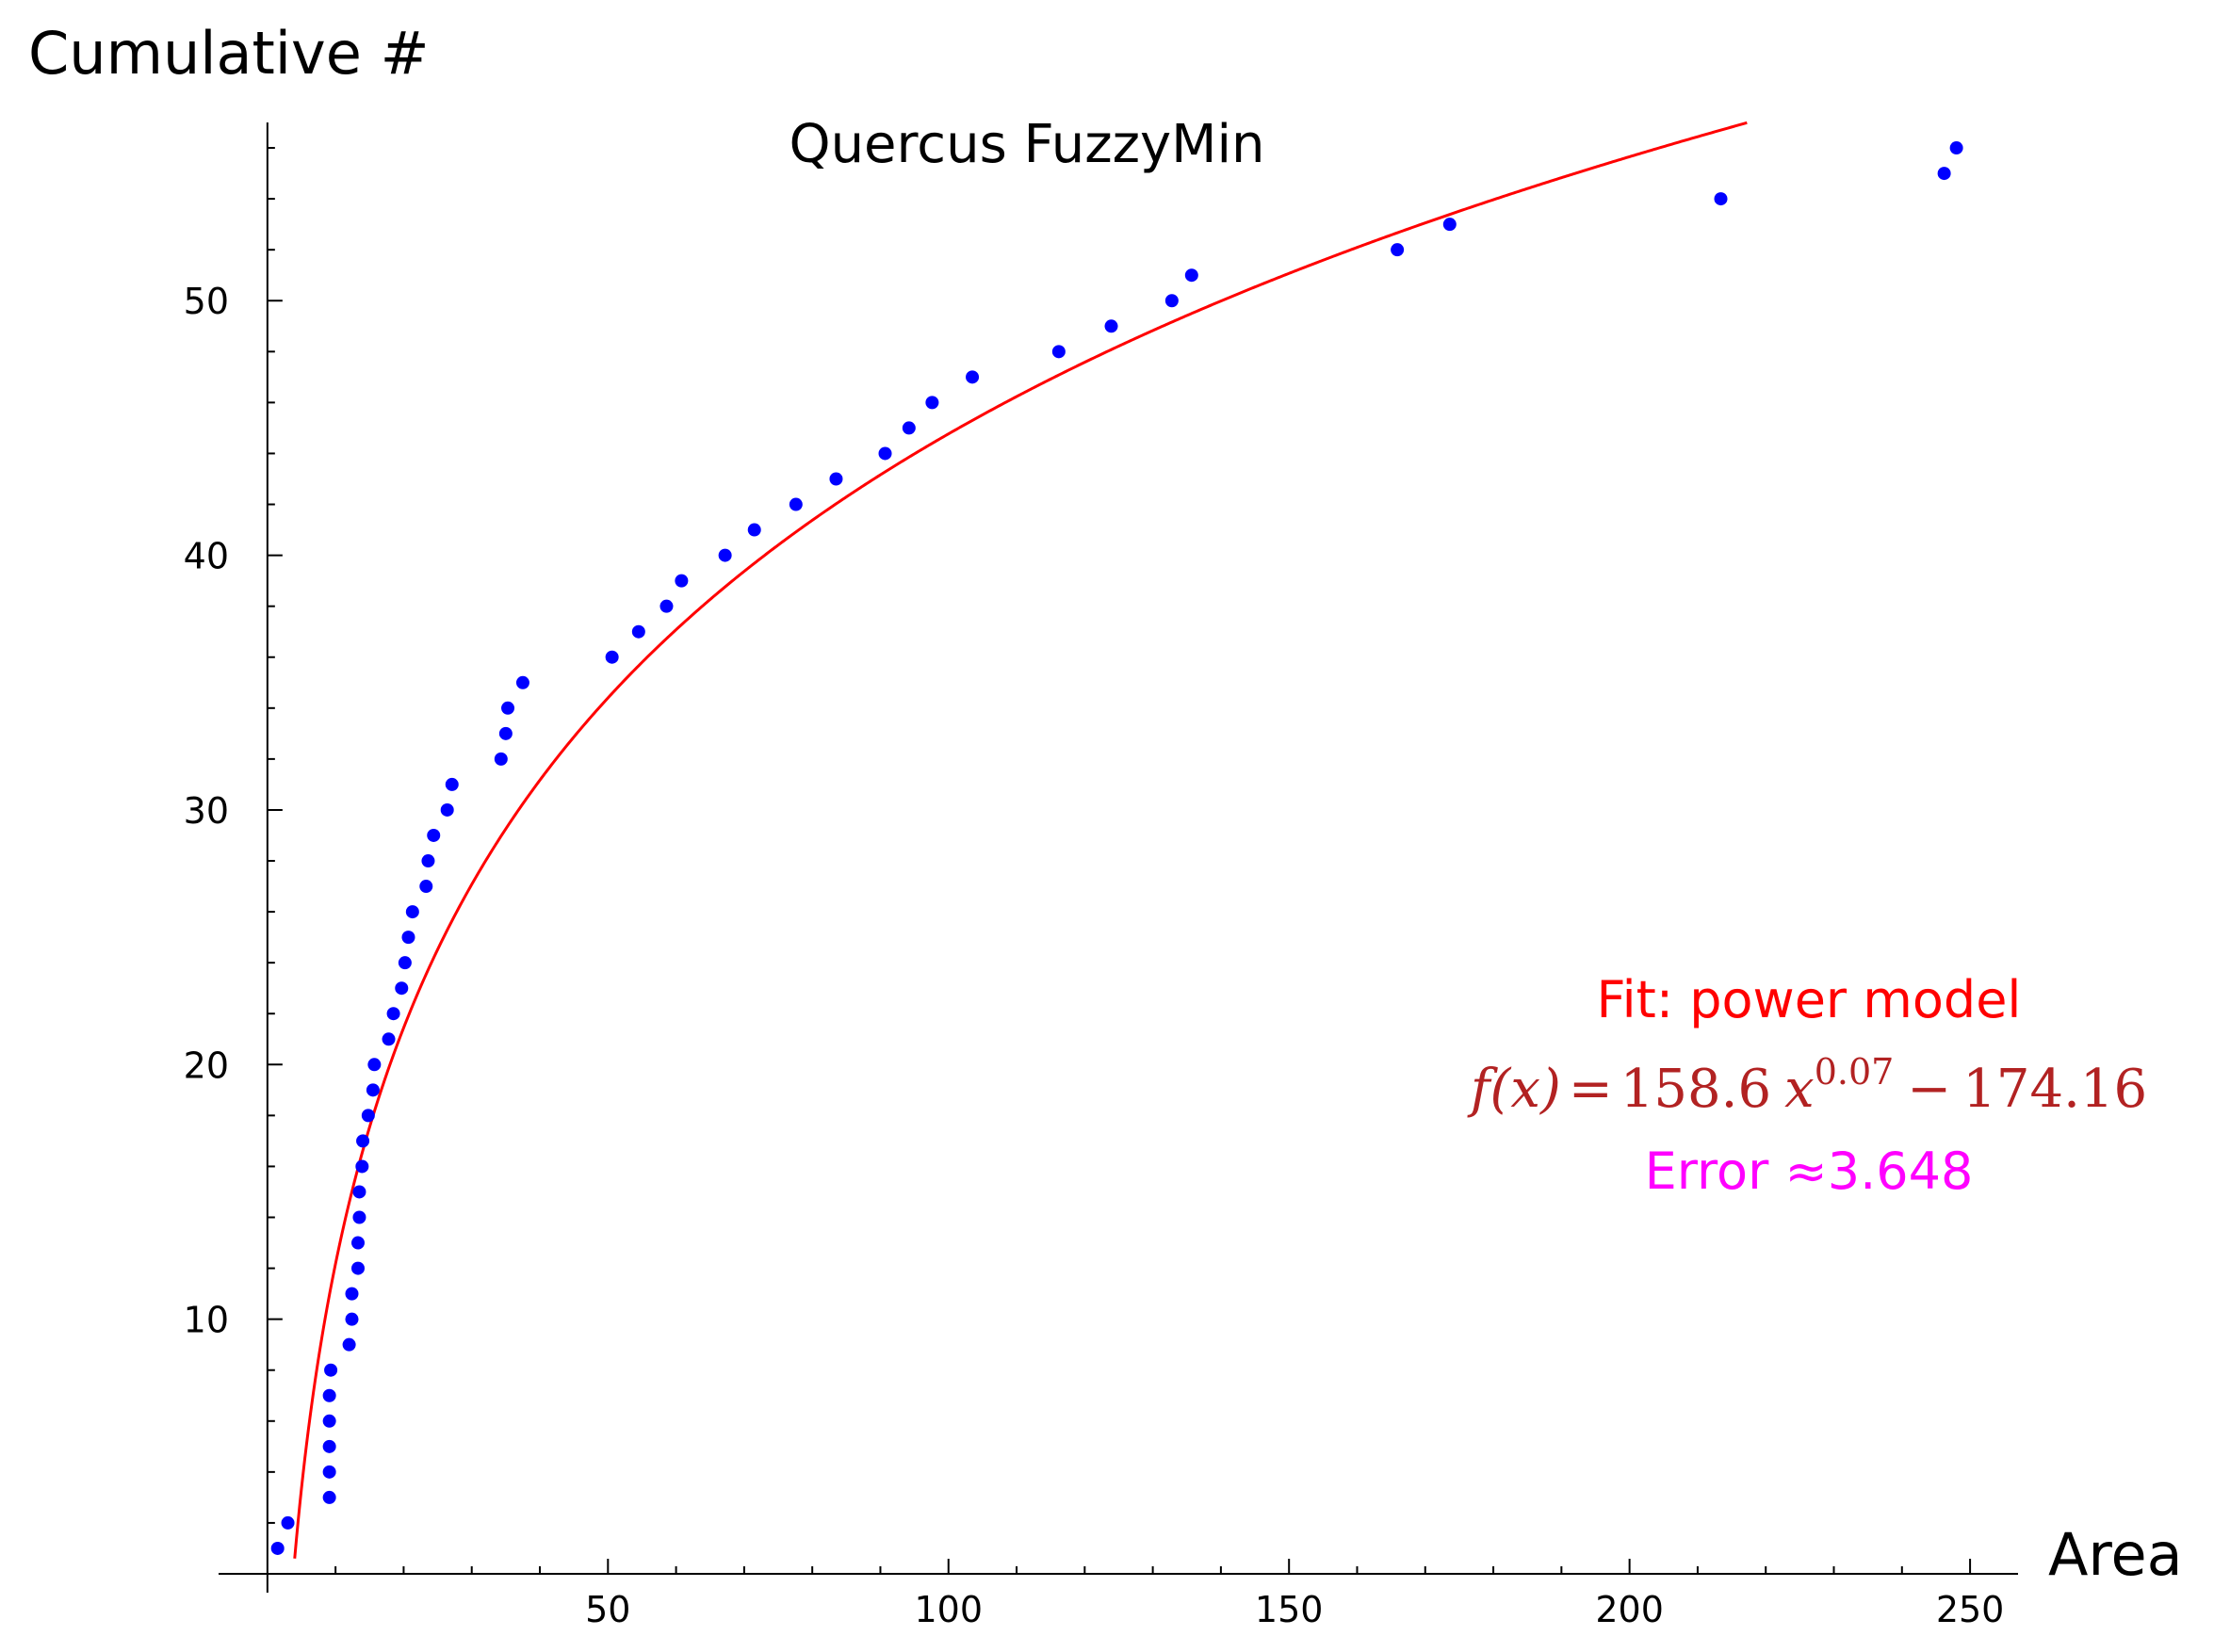  Describe the element at coordinates (2054, 1089) in the screenshot. I see `formula-const: 174.16` at that location.